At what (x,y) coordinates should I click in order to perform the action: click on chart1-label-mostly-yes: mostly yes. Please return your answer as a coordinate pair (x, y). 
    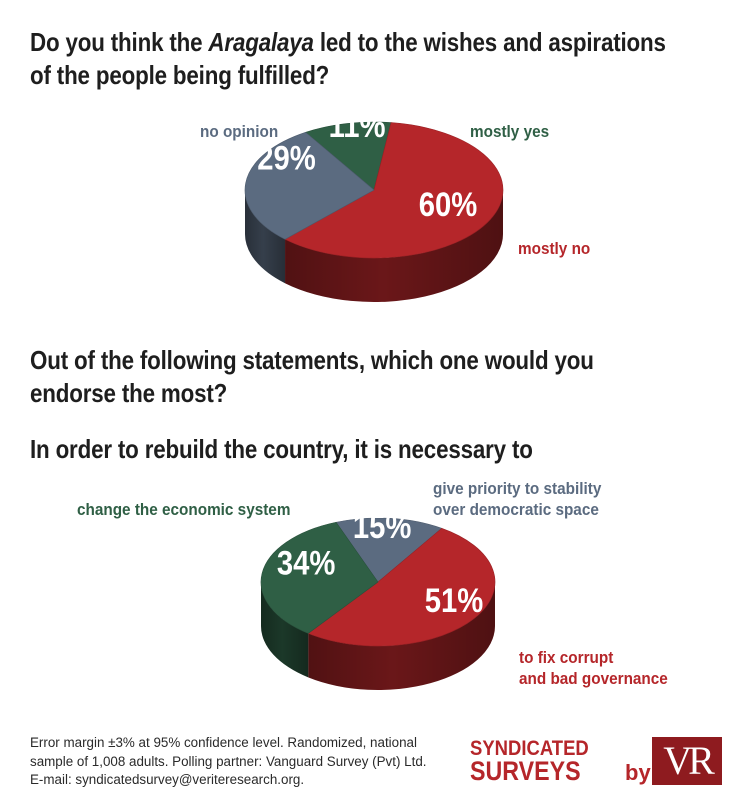
    Looking at the image, I should click on (510, 131).